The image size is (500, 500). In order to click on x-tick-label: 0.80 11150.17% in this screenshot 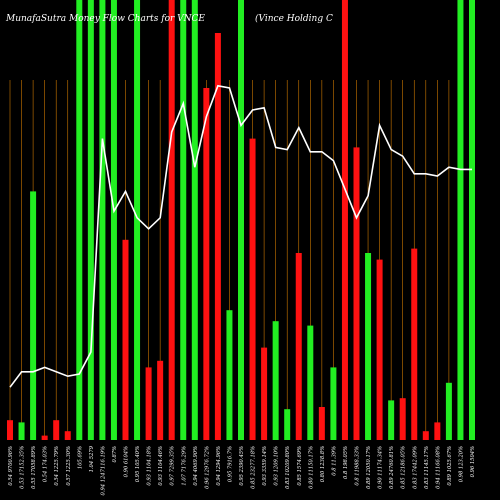, I will do `click(311, 467)`.